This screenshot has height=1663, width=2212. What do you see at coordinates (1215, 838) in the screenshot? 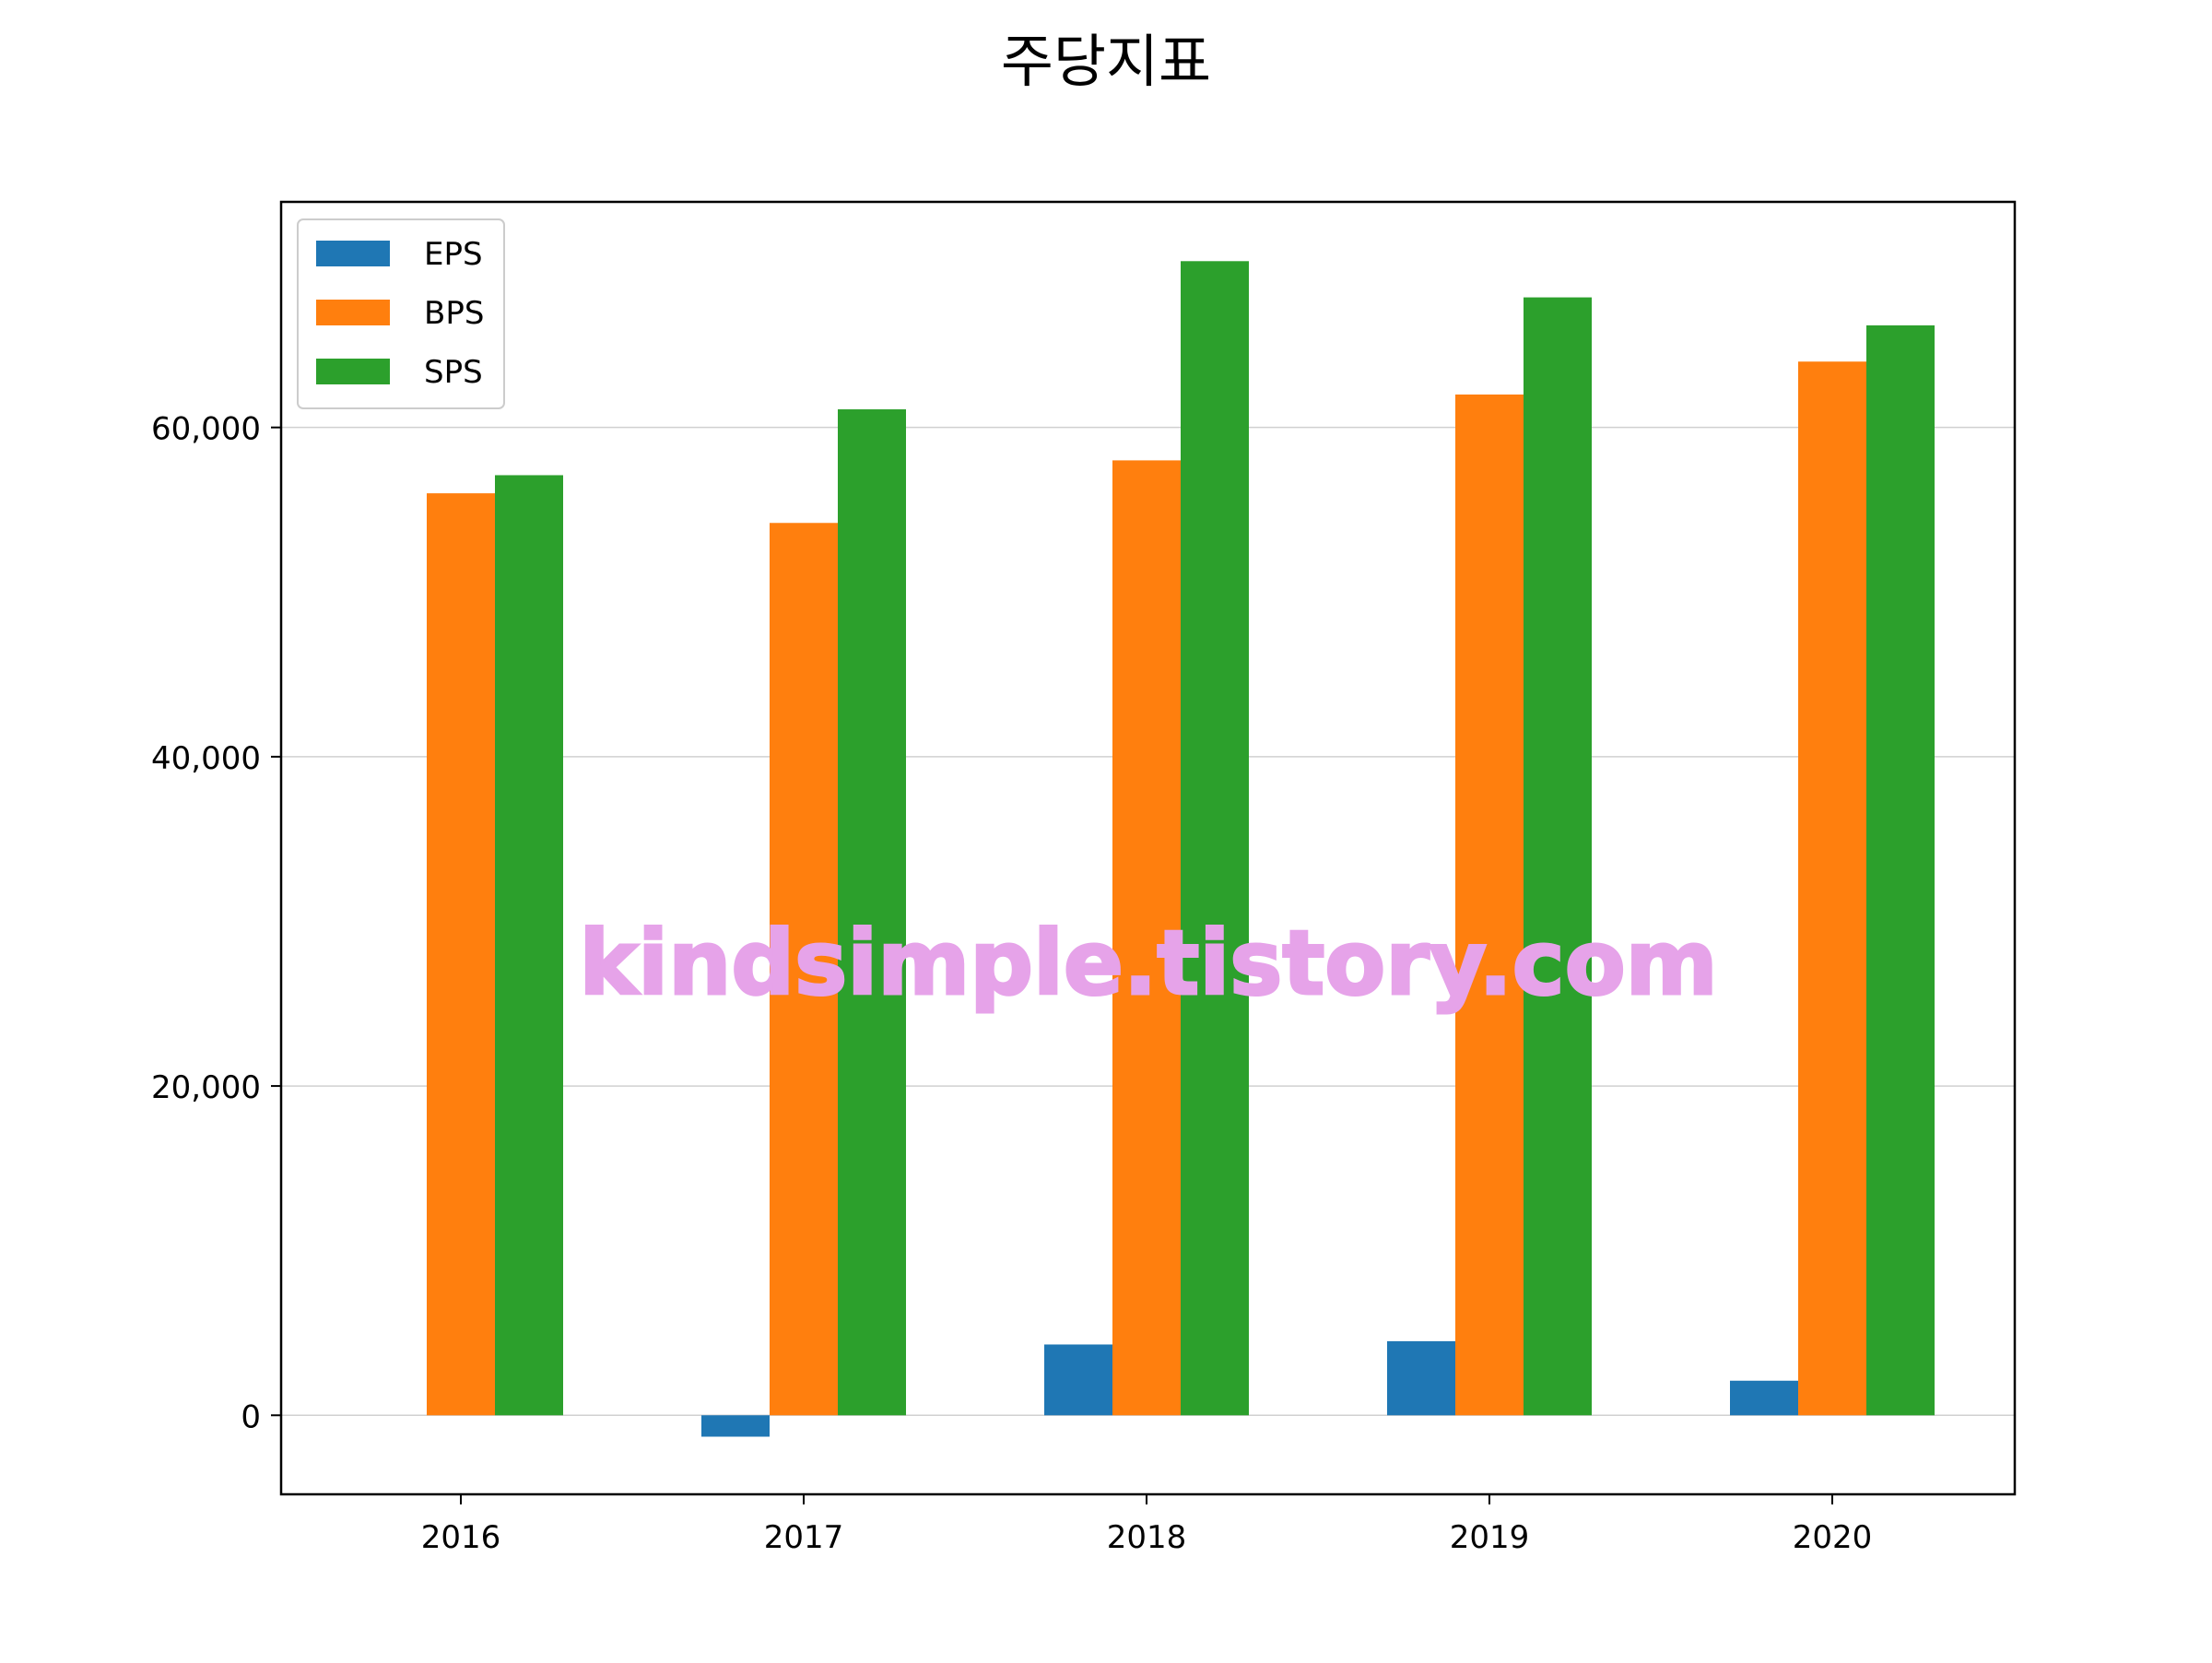
I see `bar-sps-2018` at bounding box center [1215, 838].